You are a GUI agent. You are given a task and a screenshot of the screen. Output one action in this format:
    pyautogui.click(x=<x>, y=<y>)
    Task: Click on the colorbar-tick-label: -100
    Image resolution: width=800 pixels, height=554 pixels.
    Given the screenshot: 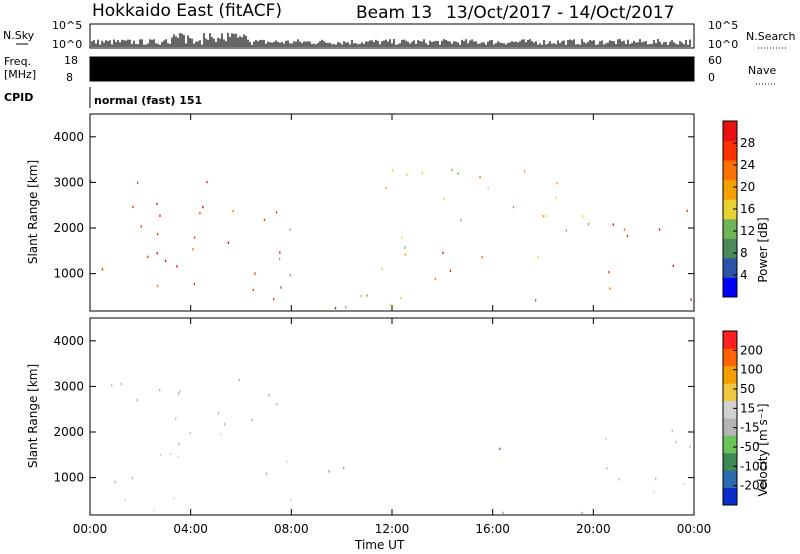 What is the action you would take?
    pyautogui.click(x=753, y=466)
    